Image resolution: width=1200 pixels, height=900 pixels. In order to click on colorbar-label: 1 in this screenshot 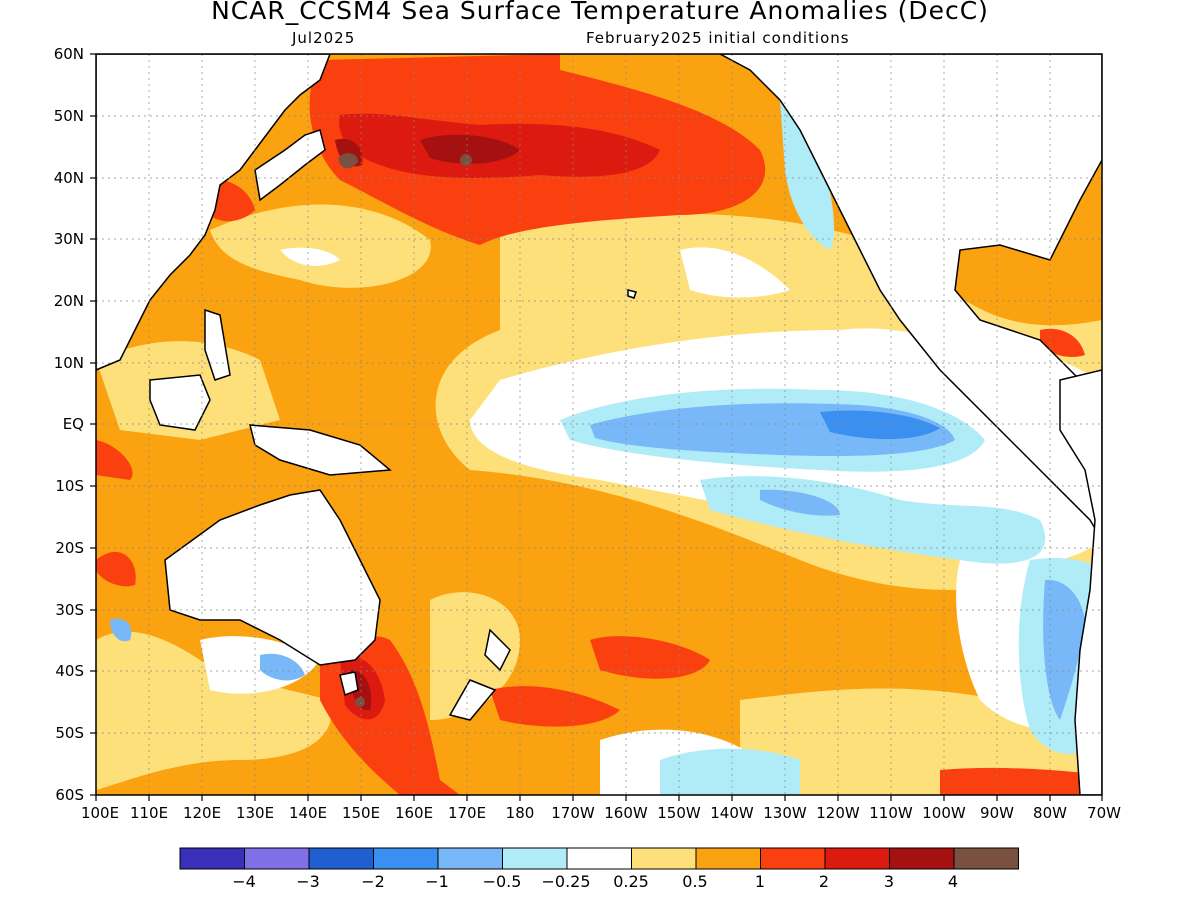, I will do `click(760, 881)`.